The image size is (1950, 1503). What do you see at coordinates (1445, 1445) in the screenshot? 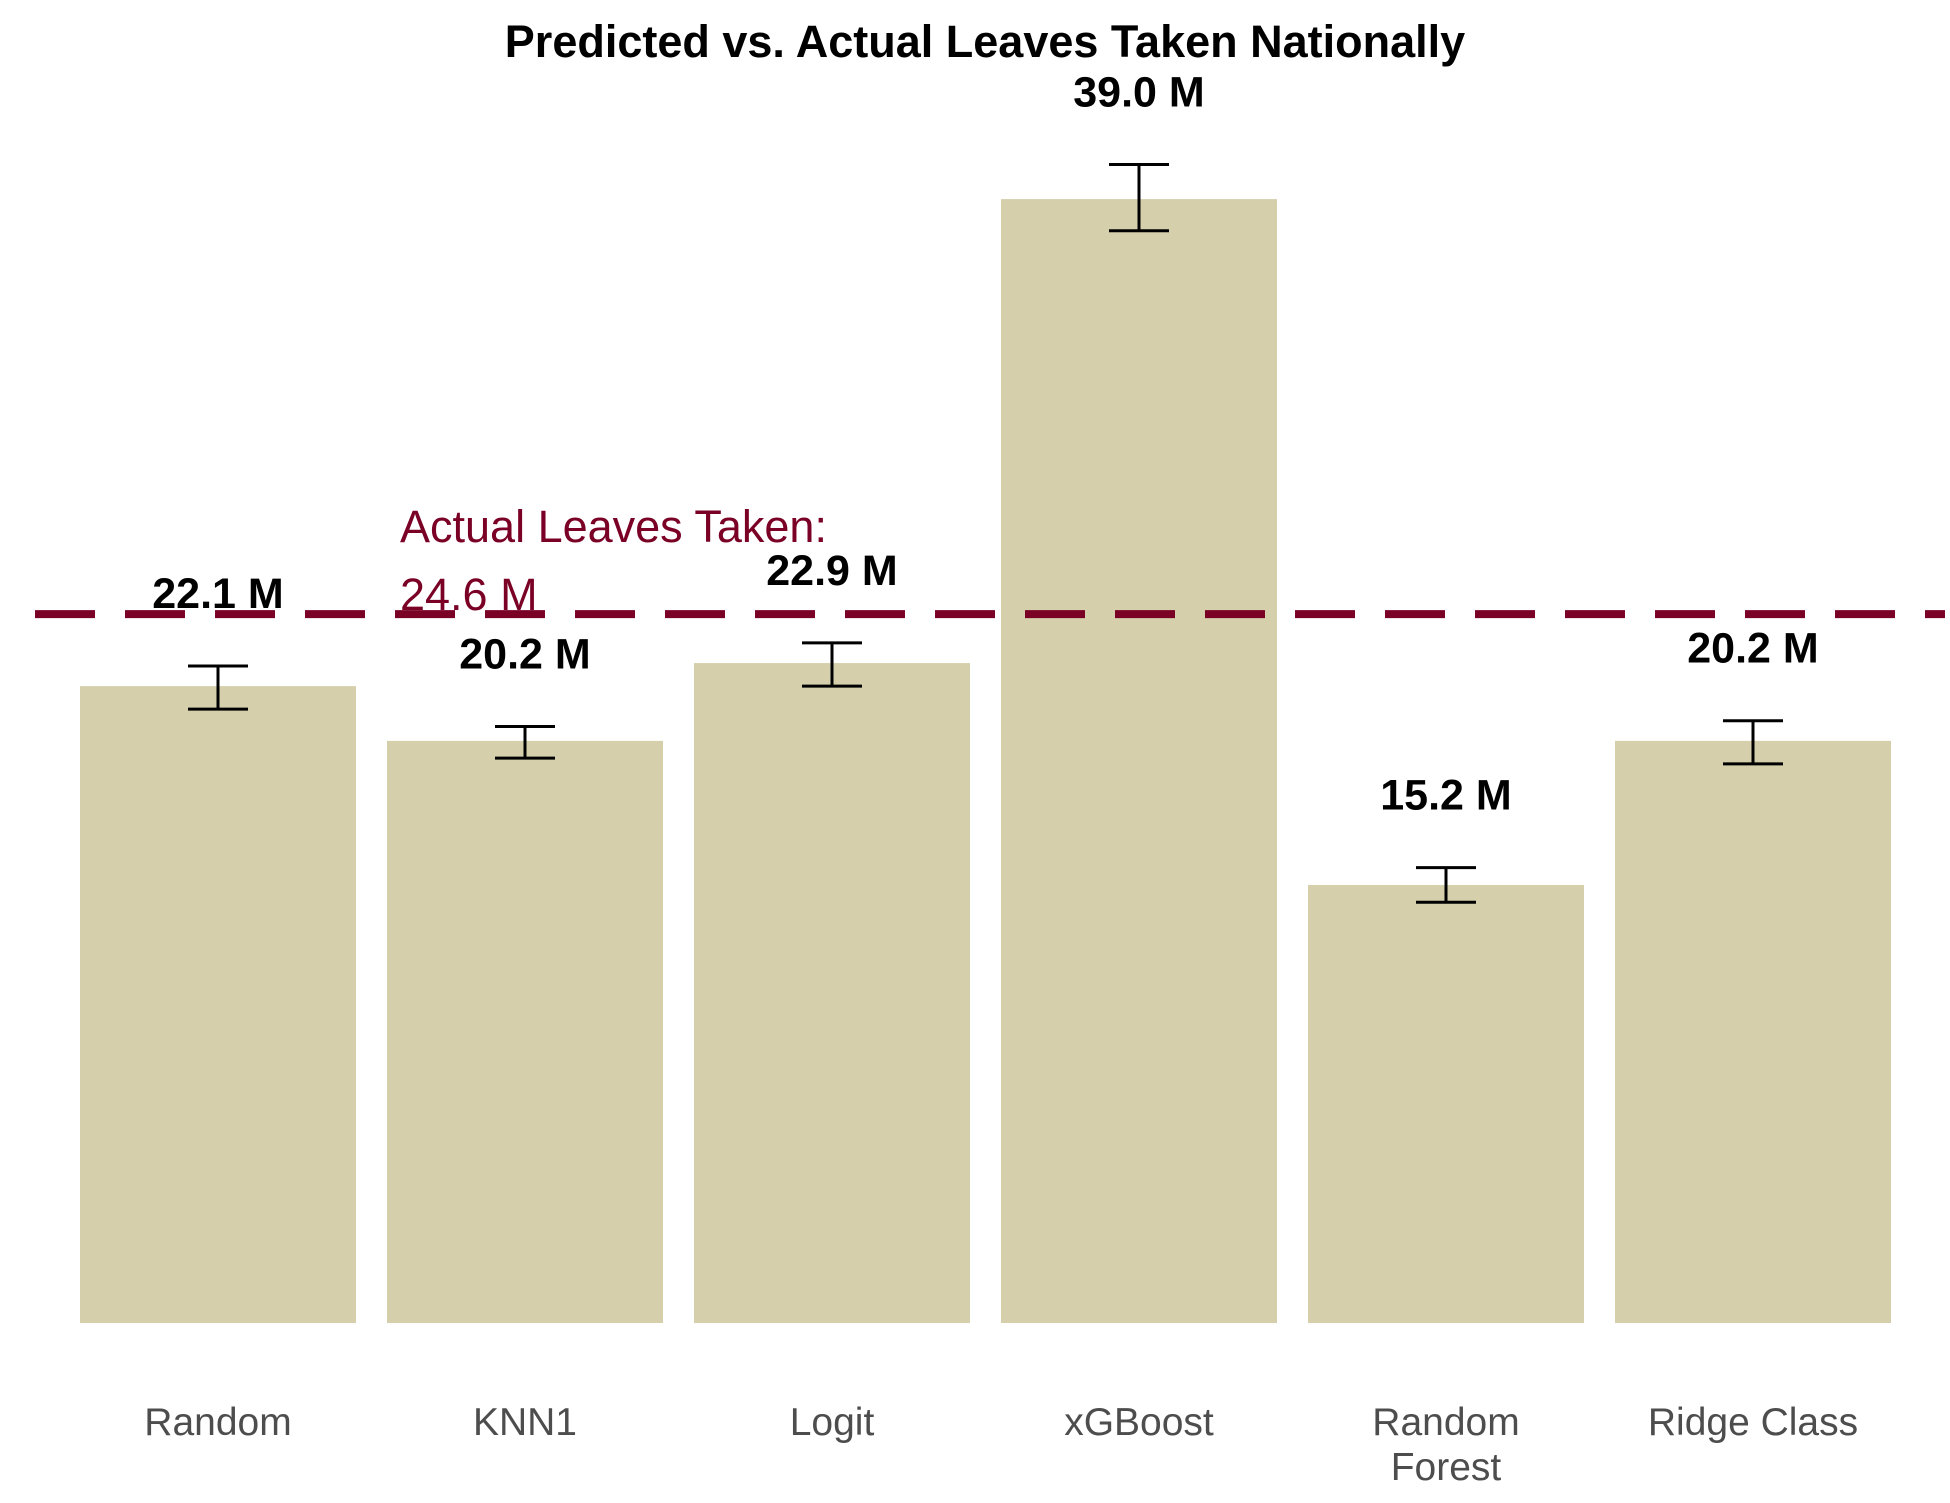
I see `x-tick-label: Random Forest` at bounding box center [1445, 1445].